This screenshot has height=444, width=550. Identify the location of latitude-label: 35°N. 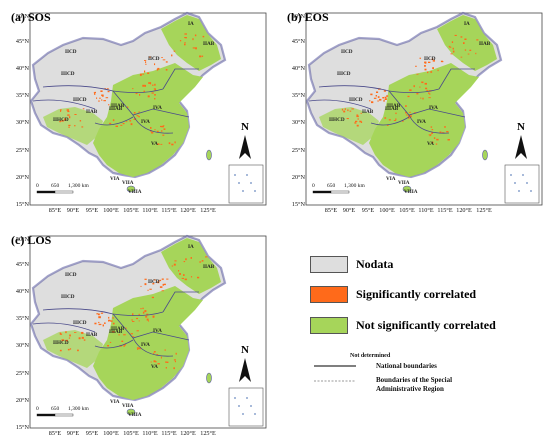
(22, 318).